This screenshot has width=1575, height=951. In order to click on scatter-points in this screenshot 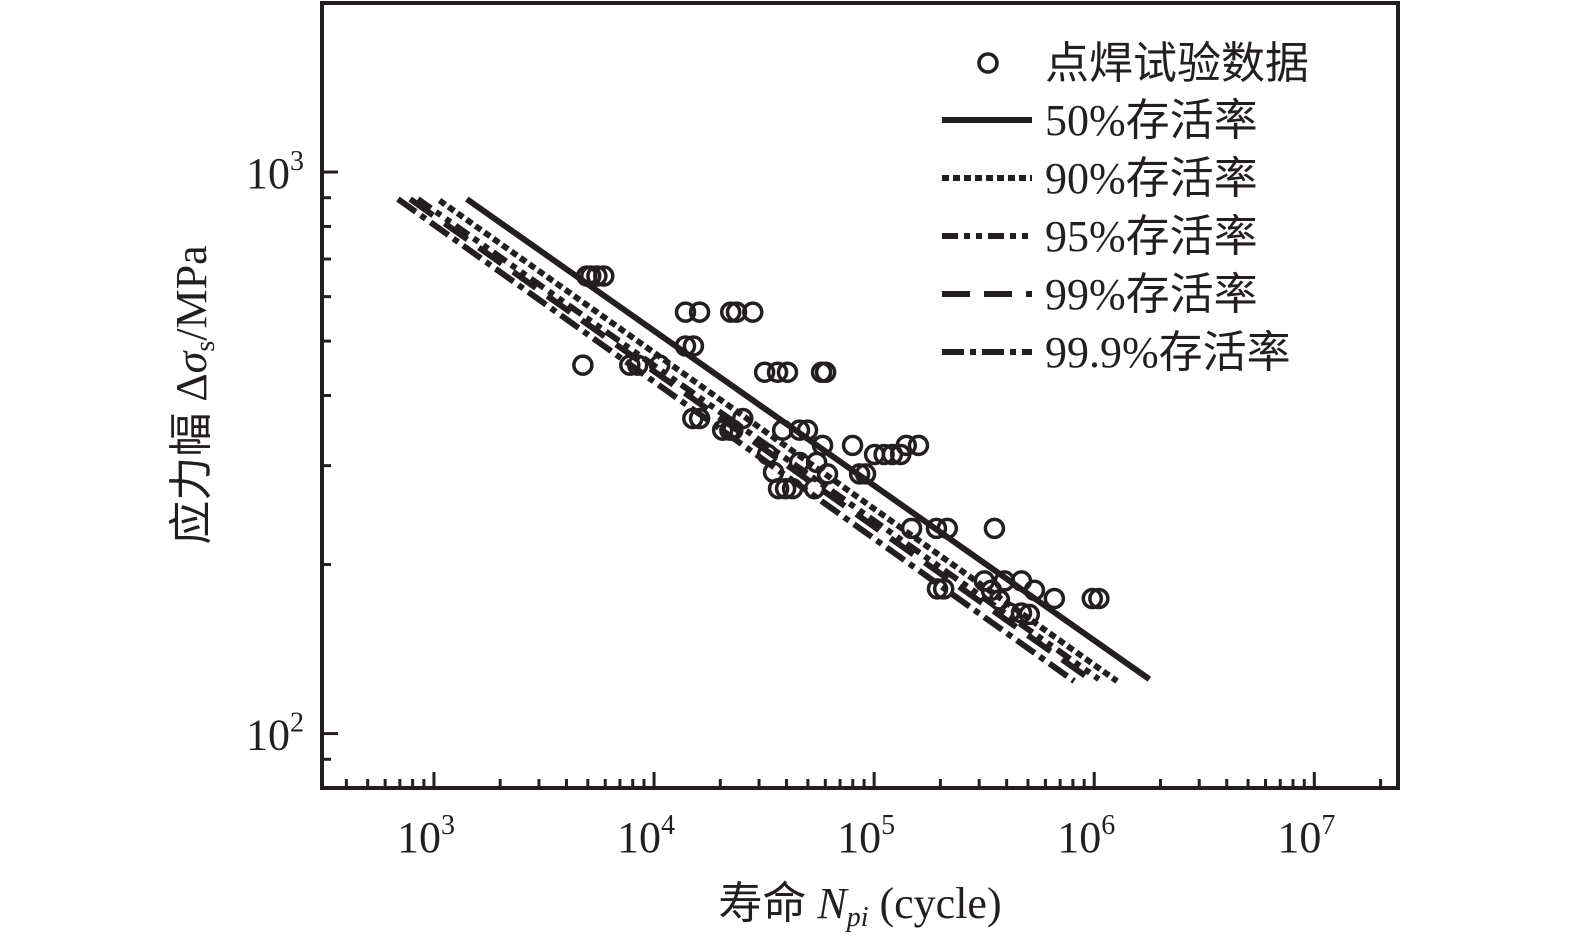, I will do `click(841, 445)`.